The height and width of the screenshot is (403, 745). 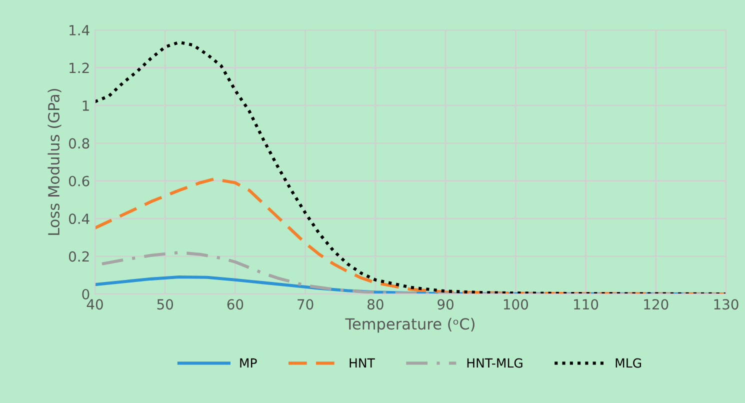 What do you see at coordinates (248, 363) in the screenshot?
I see `legend-label: MP` at bounding box center [248, 363].